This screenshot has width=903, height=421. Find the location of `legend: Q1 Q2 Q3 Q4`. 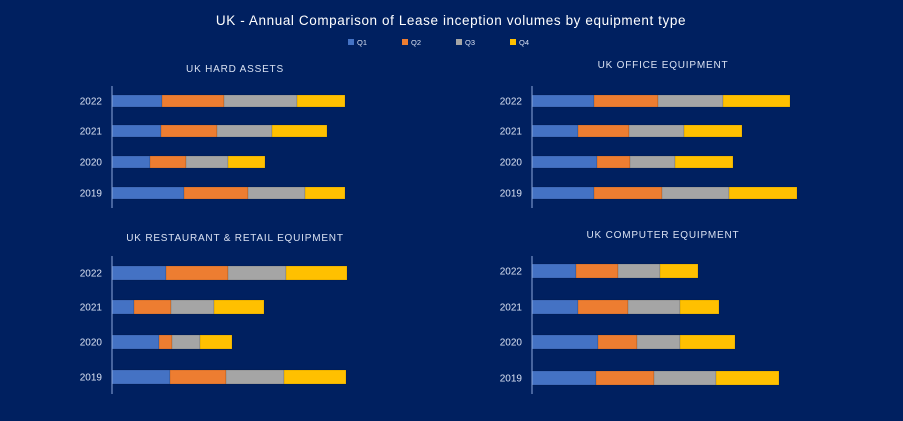

legend: Q1 Q2 Q3 Q4 is located at coordinates (438, 42).